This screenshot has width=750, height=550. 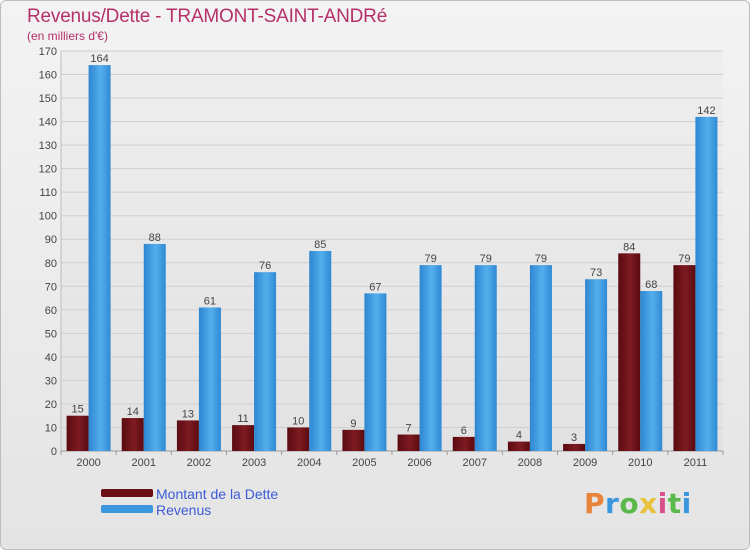 What do you see at coordinates (210, 301) in the screenshot?
I see `data-label-revenue: 61` at bounding box center [210, 301].